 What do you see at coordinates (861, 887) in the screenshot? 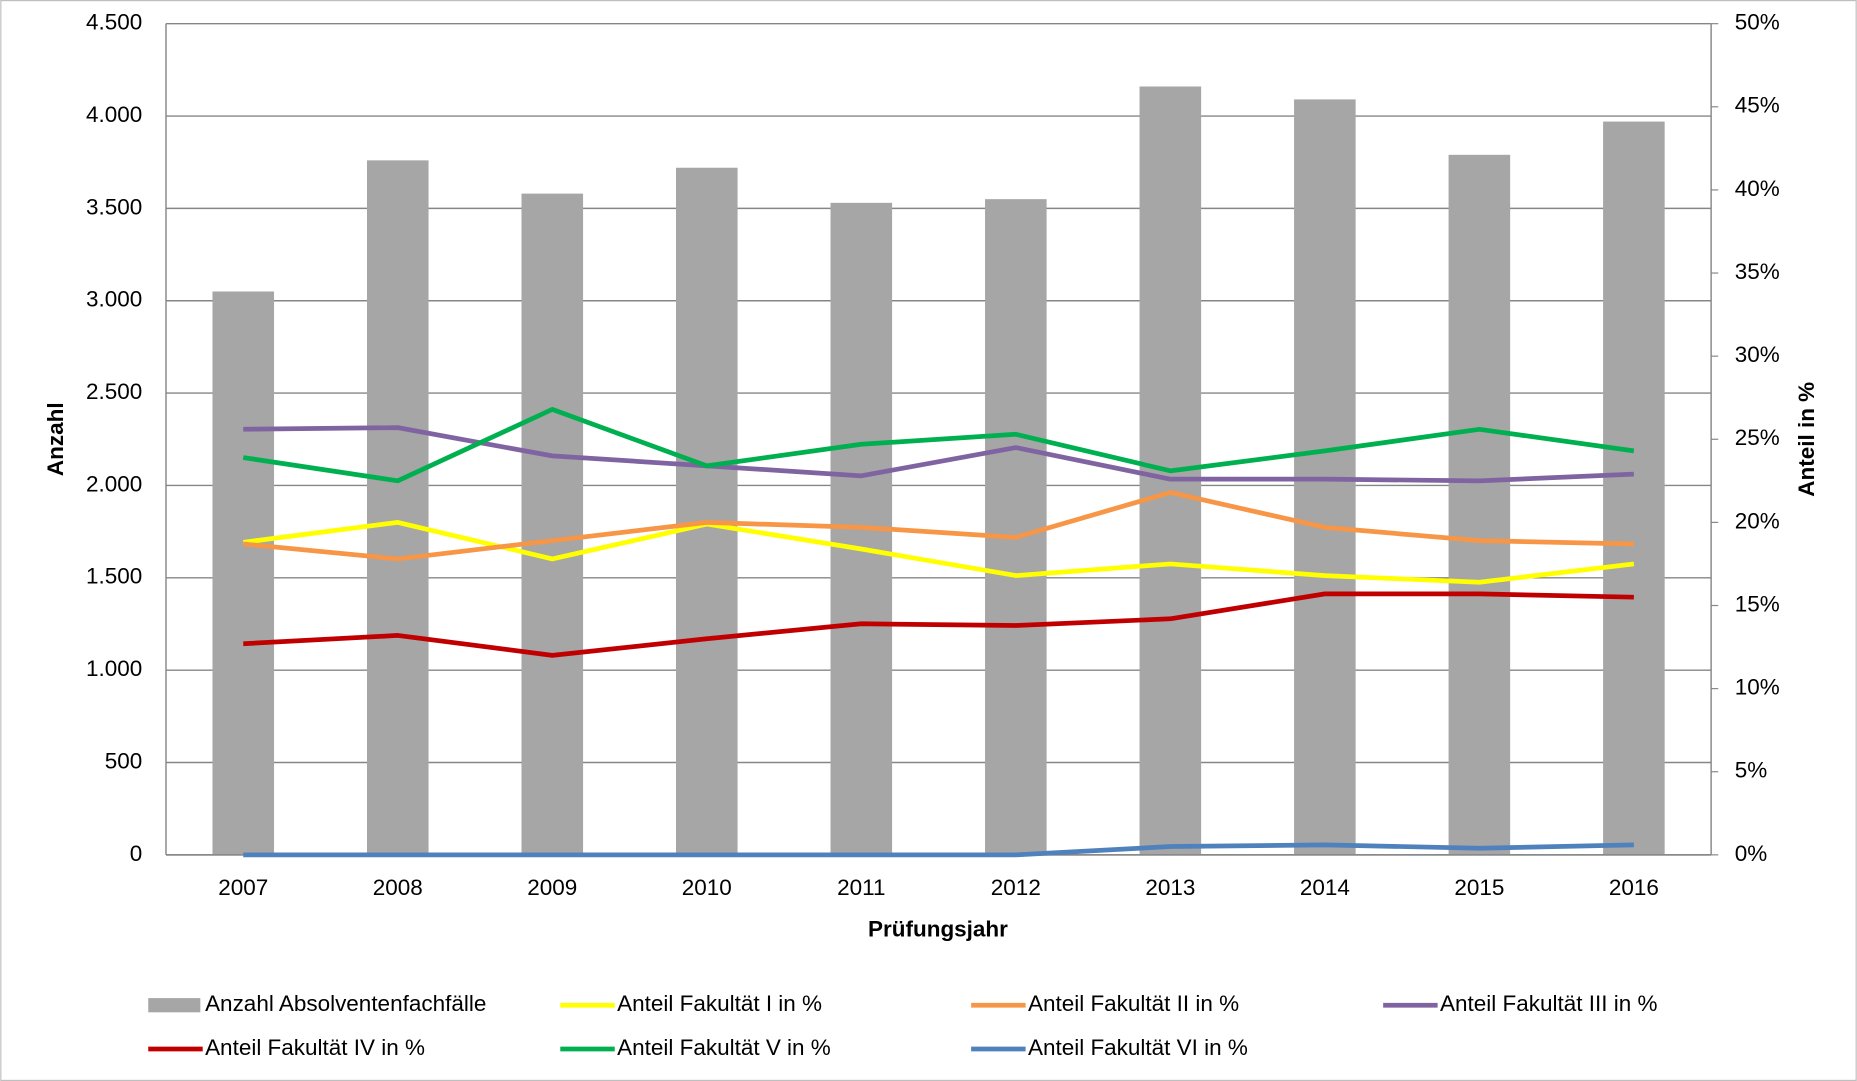
I see `x-tick-label: 2011` at bounding box center [861, 887].